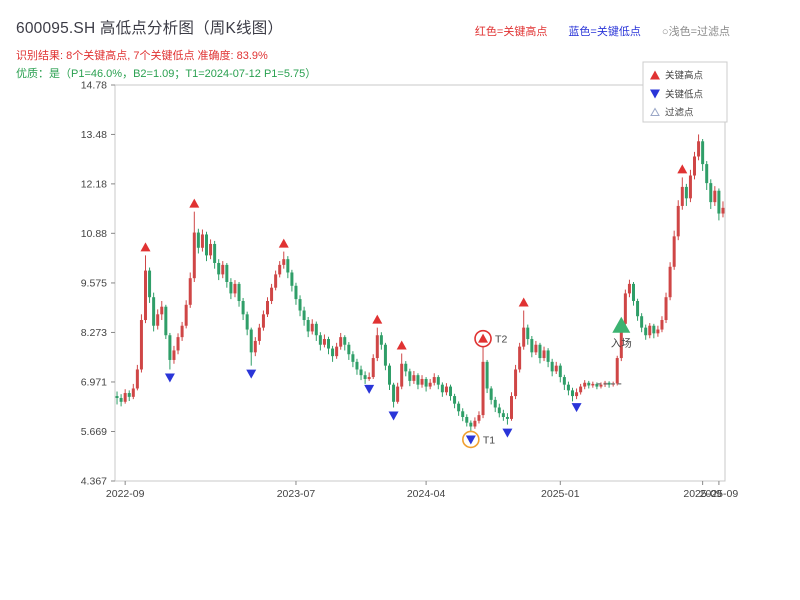 The image size is (800, 600). Describe the element at coordinates (125, 494) in the screenshot. I see `x-tick-label: 2022-09` at that location.